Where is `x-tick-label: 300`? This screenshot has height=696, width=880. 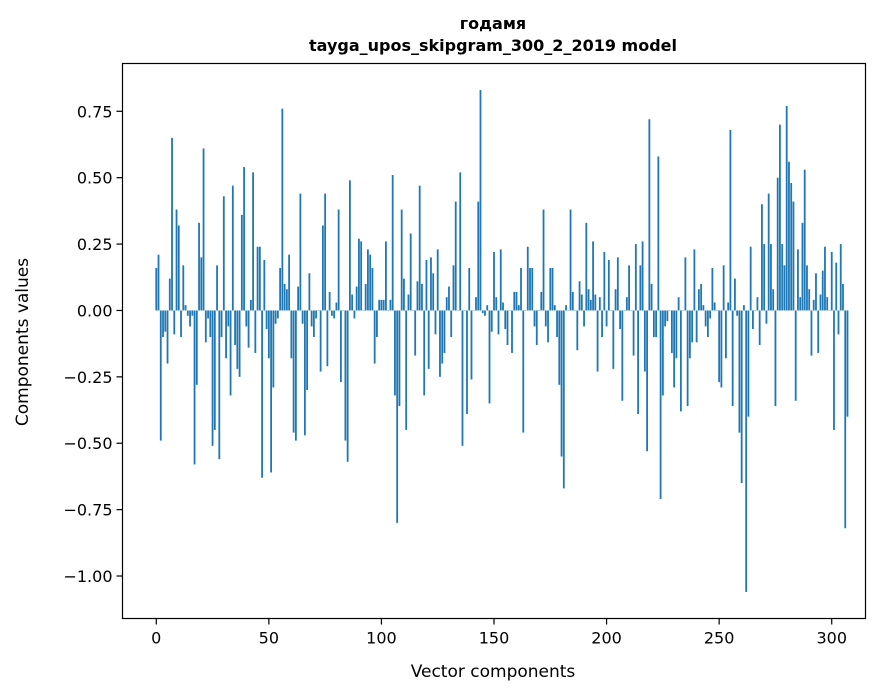
x-tick-label: 300 is located at coordinates (831, 638).